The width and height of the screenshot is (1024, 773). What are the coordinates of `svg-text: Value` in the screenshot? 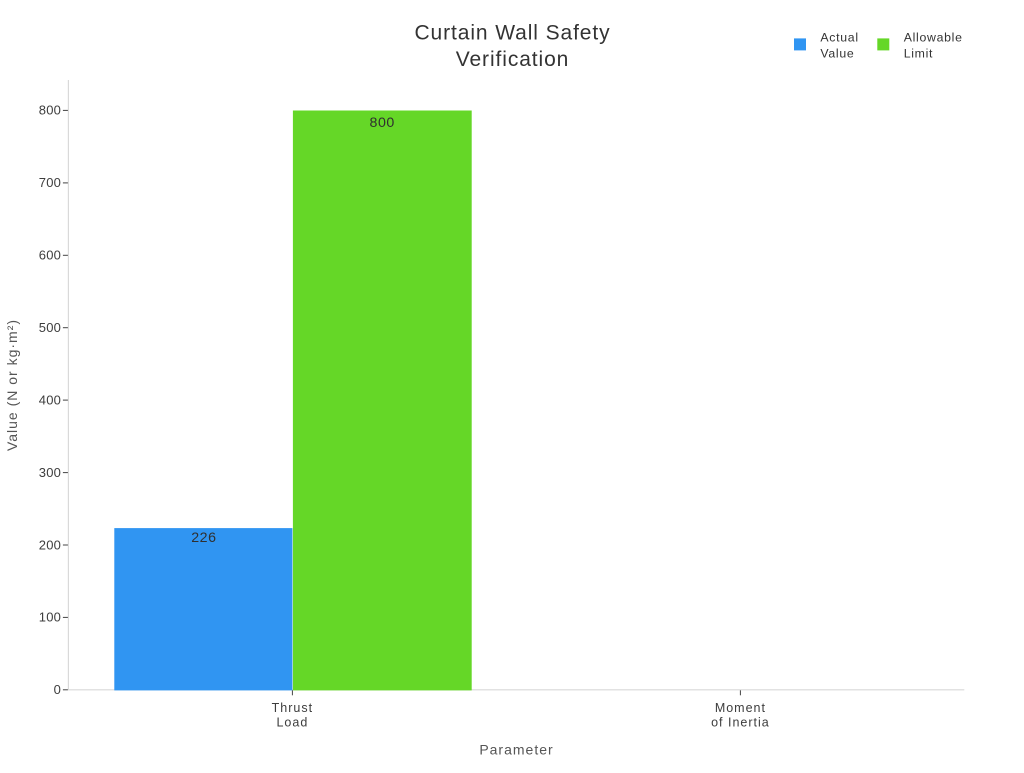 It's located at (837, 54).